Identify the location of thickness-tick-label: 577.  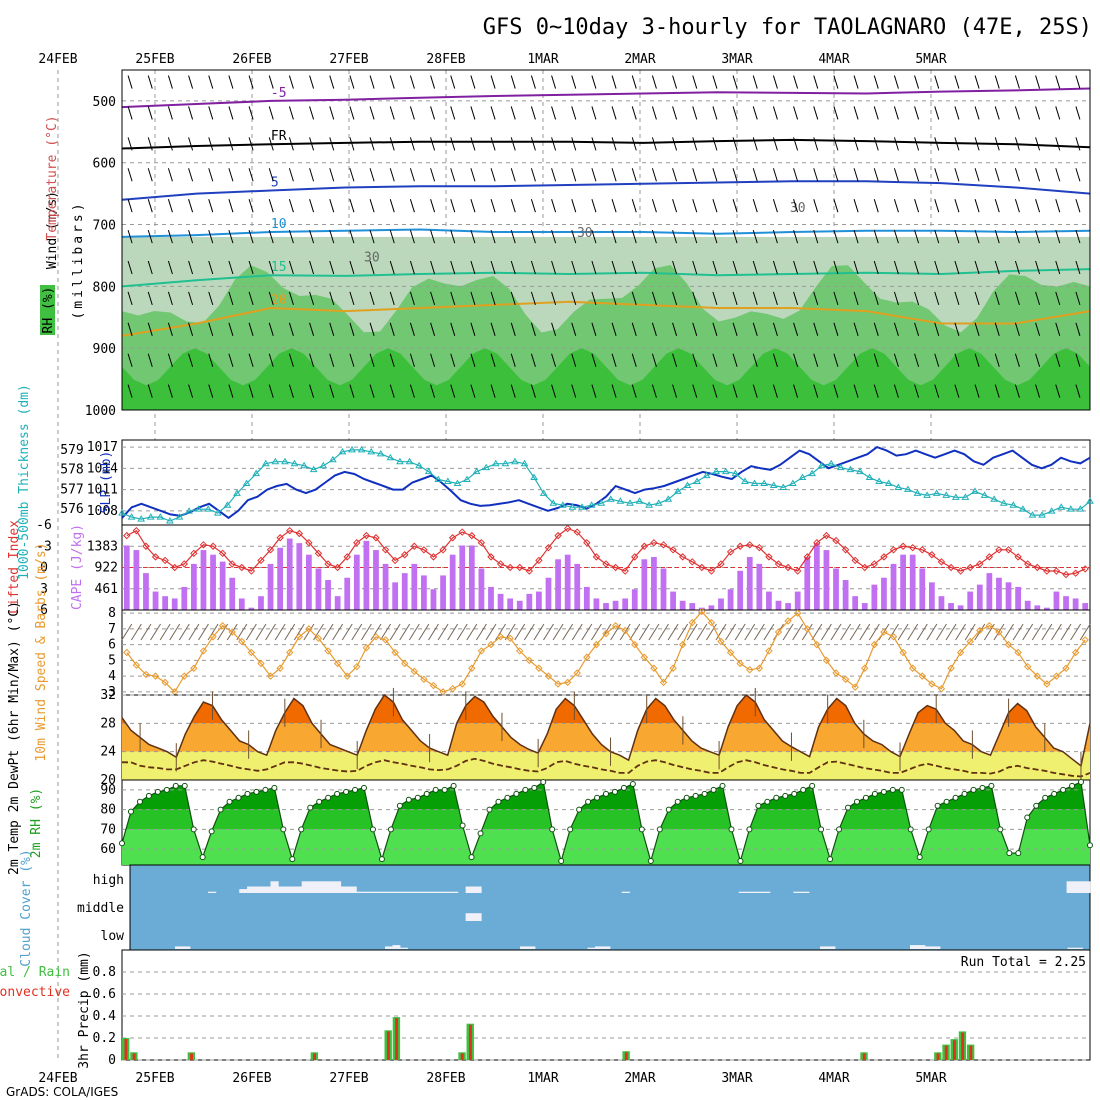
(71, 489).